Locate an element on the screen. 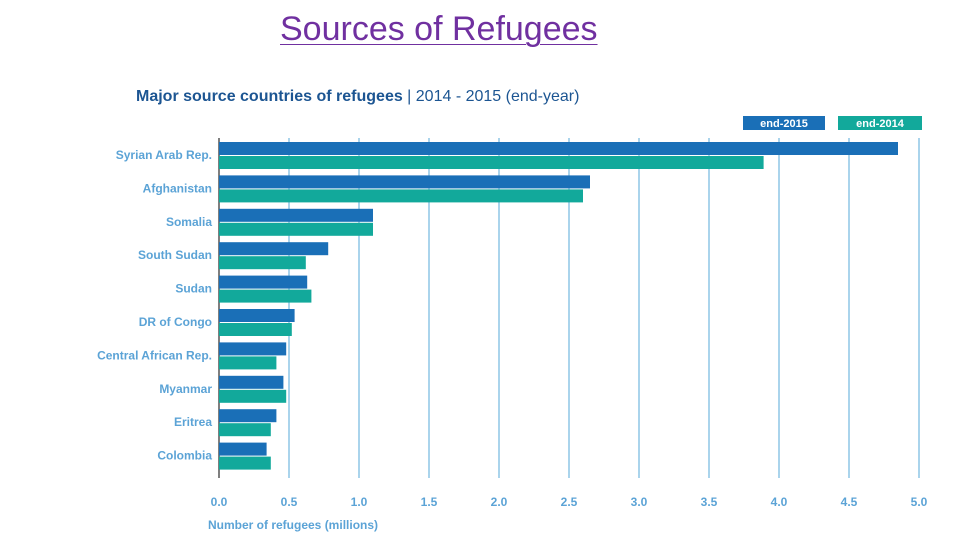 The image size is (960, 540). x-tick-labels: 0.0 0.5 1.0 1.5 2.0 2.5 3.0 3.5 4.0 4.5 5.0 is located at coordinates (569, 502).